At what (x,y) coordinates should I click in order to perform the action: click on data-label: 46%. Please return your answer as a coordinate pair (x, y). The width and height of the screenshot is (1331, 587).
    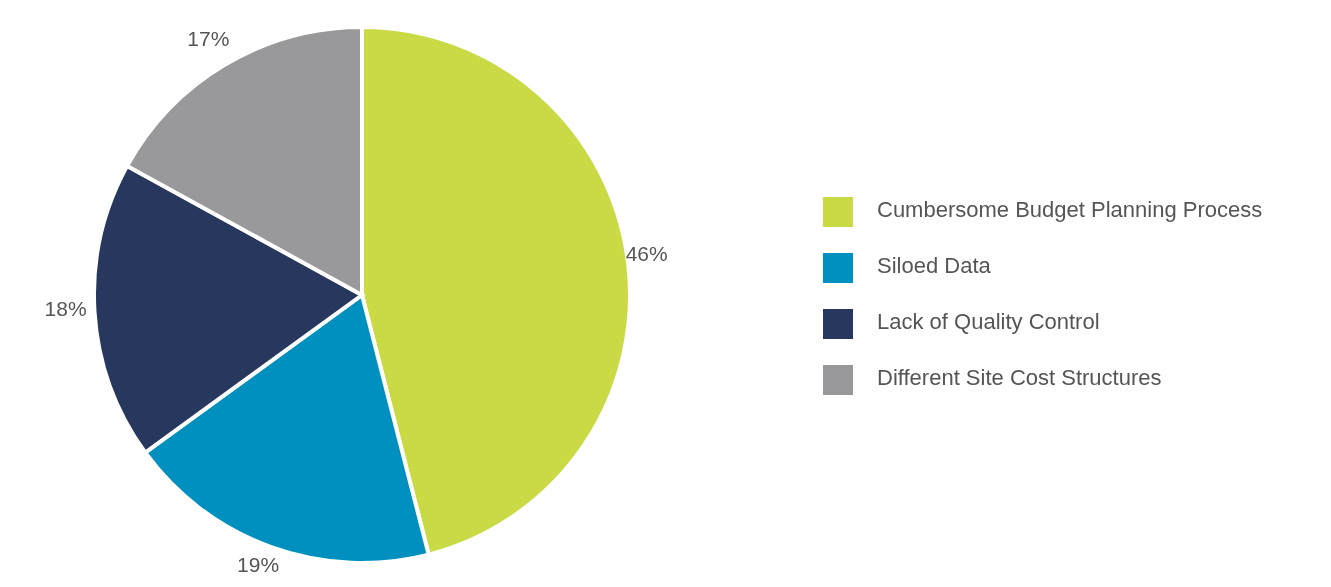
    Looking at the image, I should click on (646, 253).